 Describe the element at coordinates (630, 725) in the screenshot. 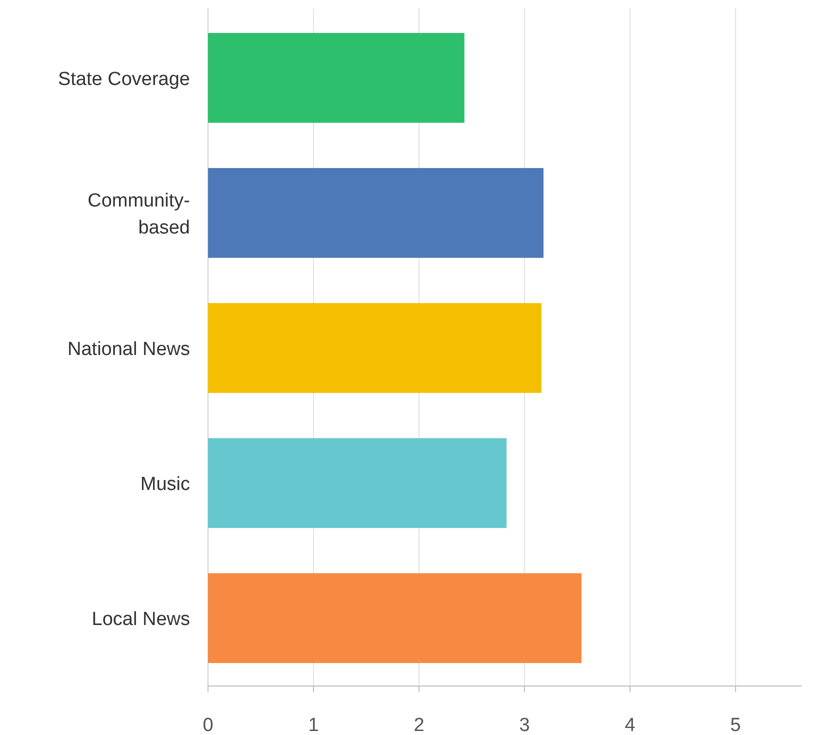

I see `x-tick-label: 4` at that location.